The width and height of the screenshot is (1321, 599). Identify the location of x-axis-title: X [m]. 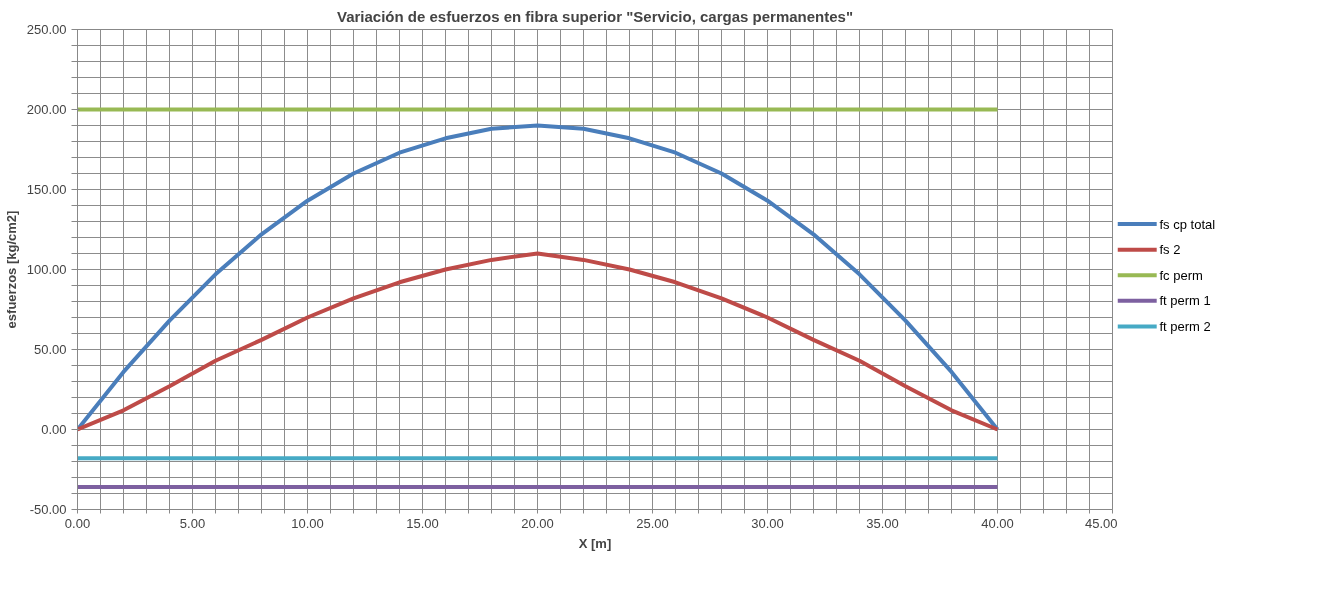
(595, 543).